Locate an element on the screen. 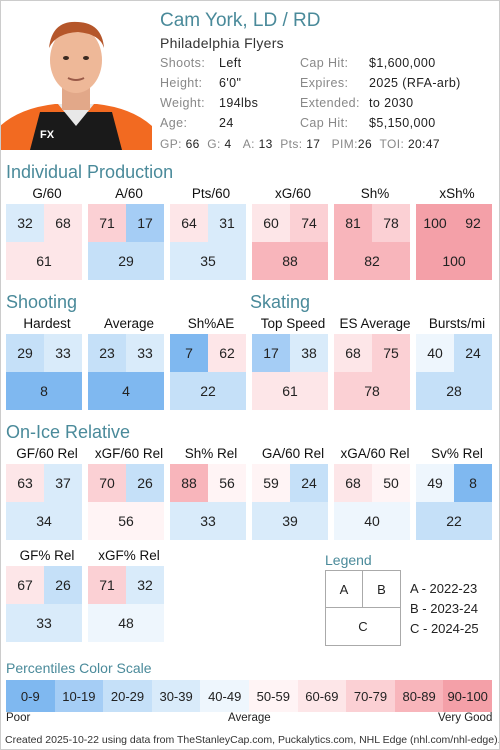  legend-text-c: C - 2024-25 is located at coordinates (444, 628).